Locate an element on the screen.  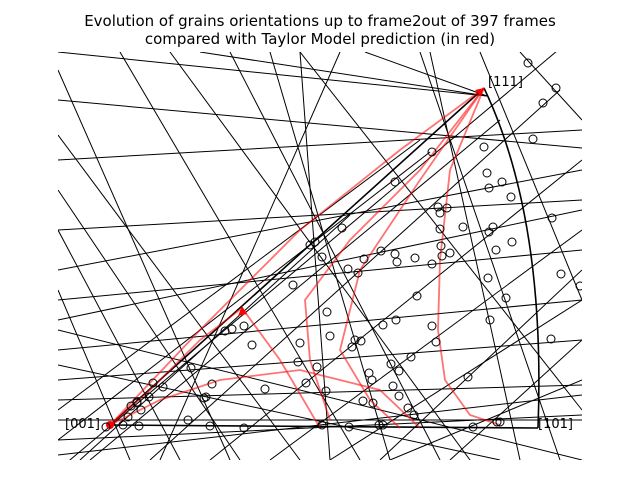
prediction-path is located at coordinates (469, 256).